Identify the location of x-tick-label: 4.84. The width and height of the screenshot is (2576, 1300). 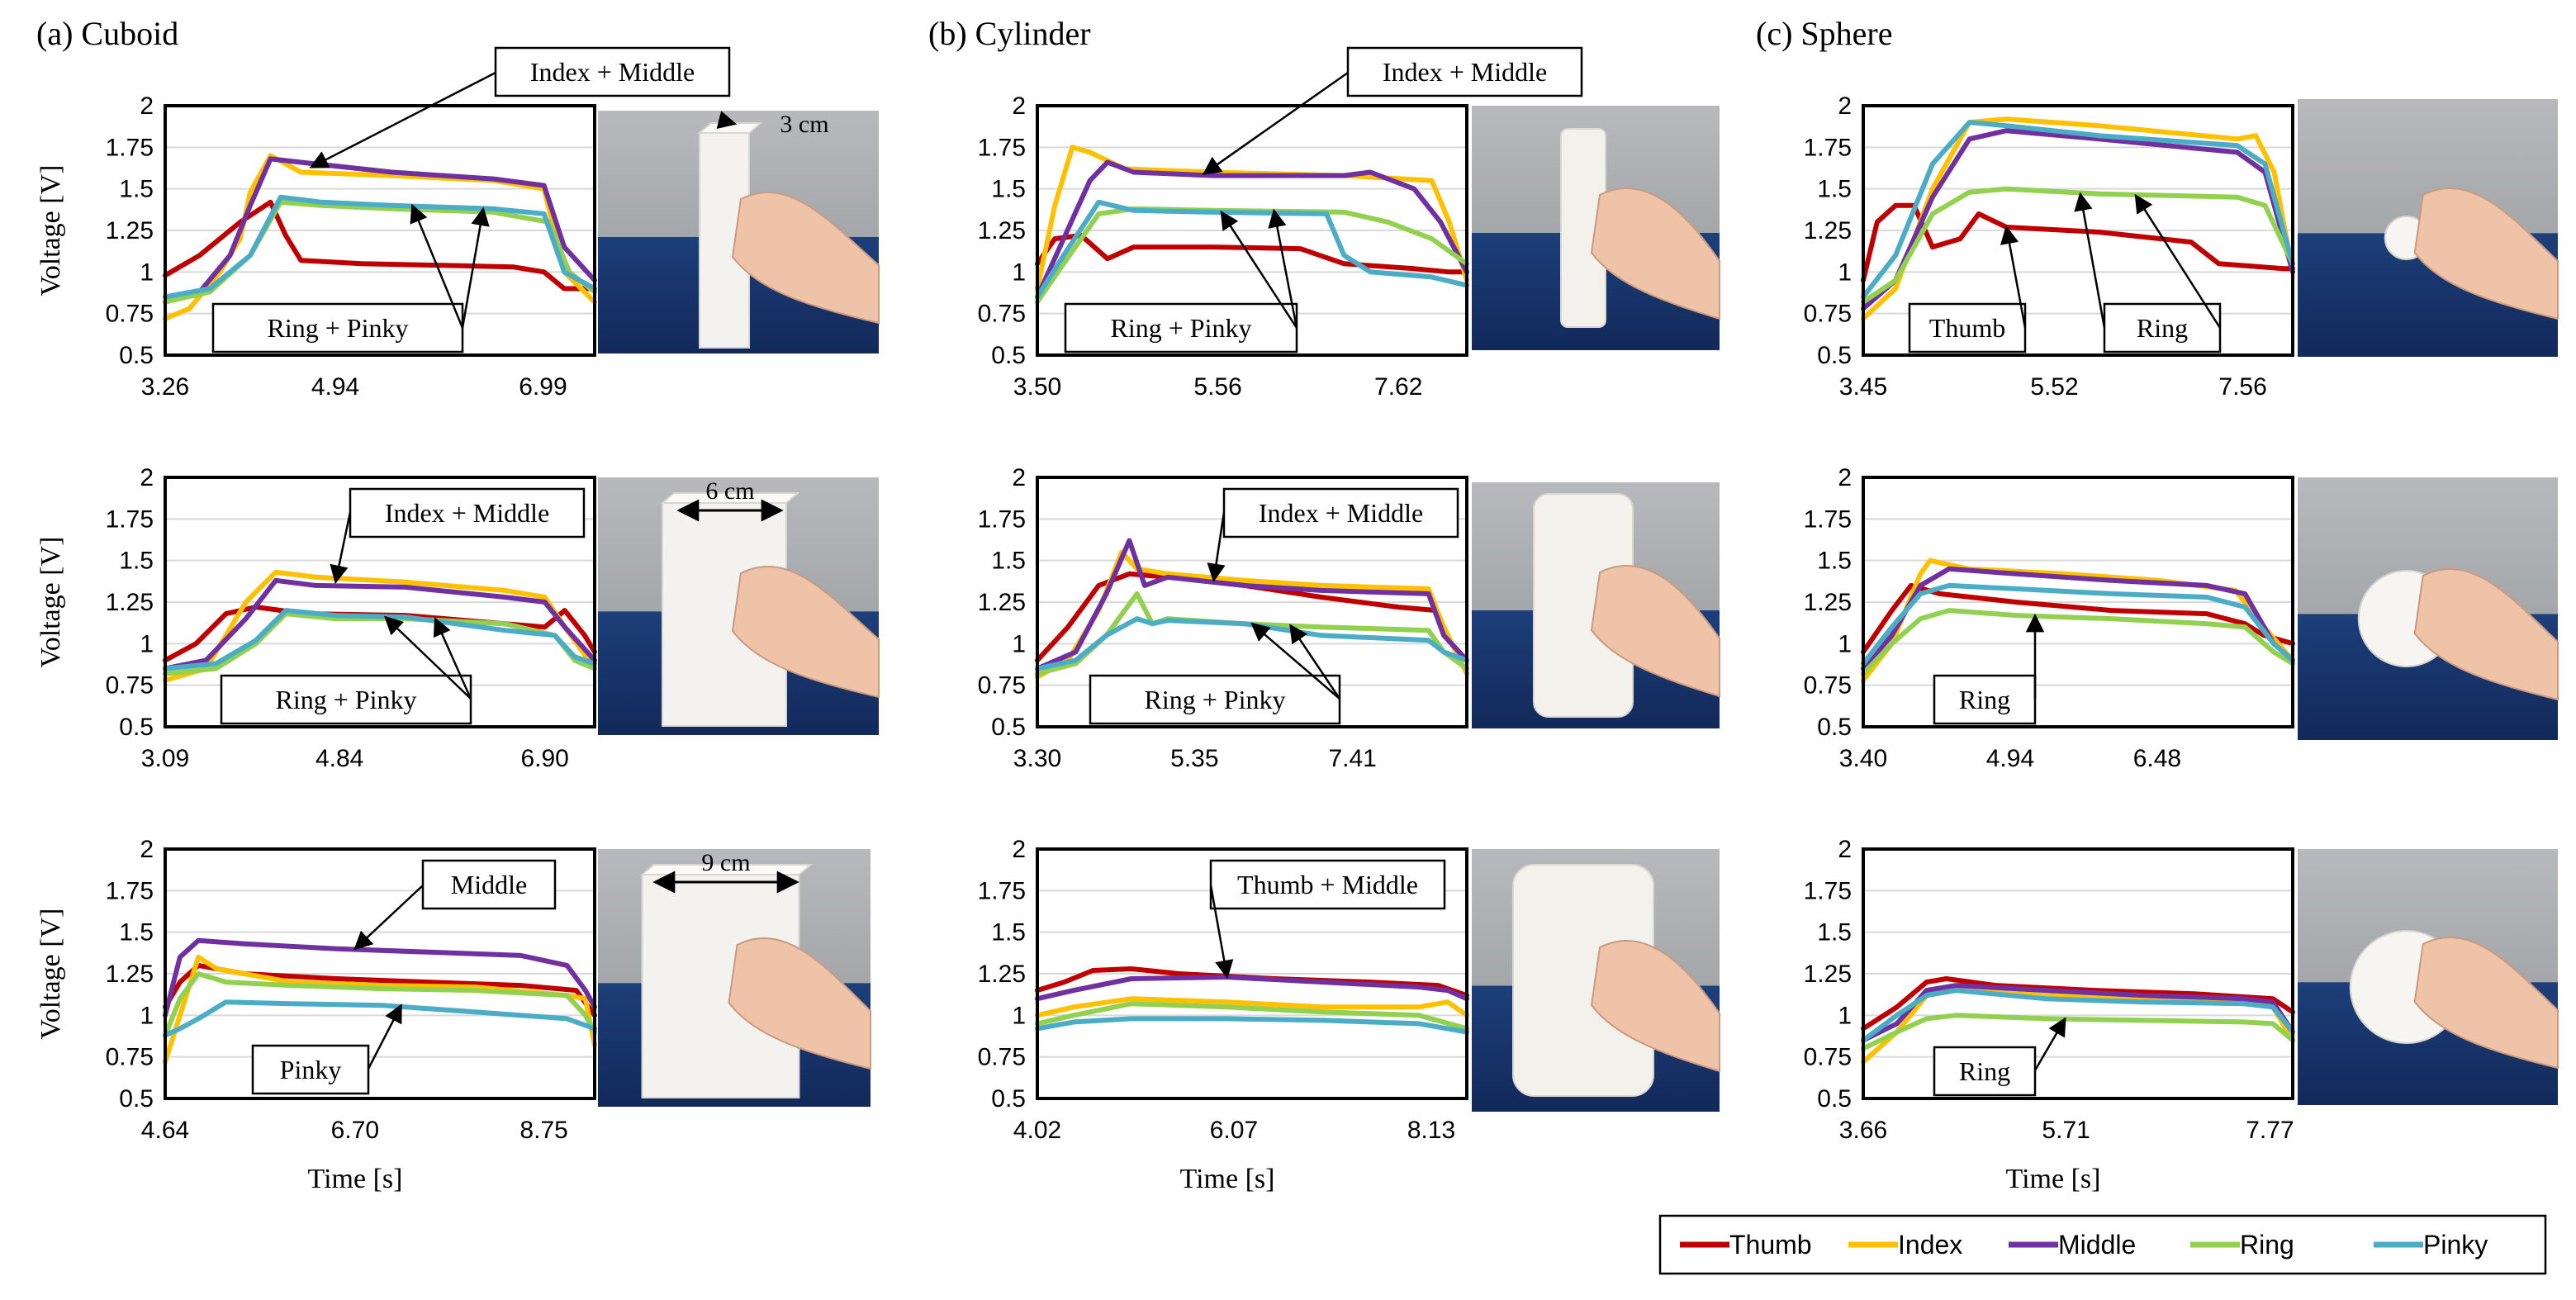
(339, 759).